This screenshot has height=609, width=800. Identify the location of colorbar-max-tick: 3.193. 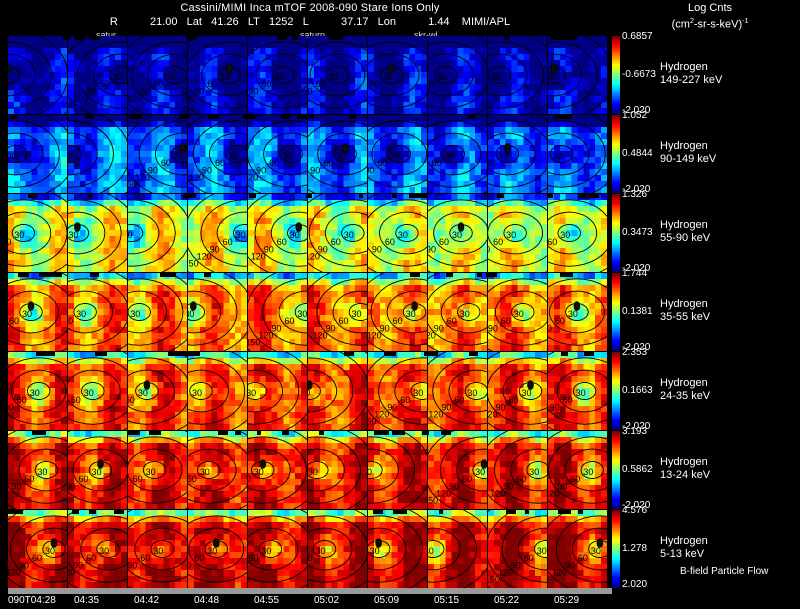
(635, 431).